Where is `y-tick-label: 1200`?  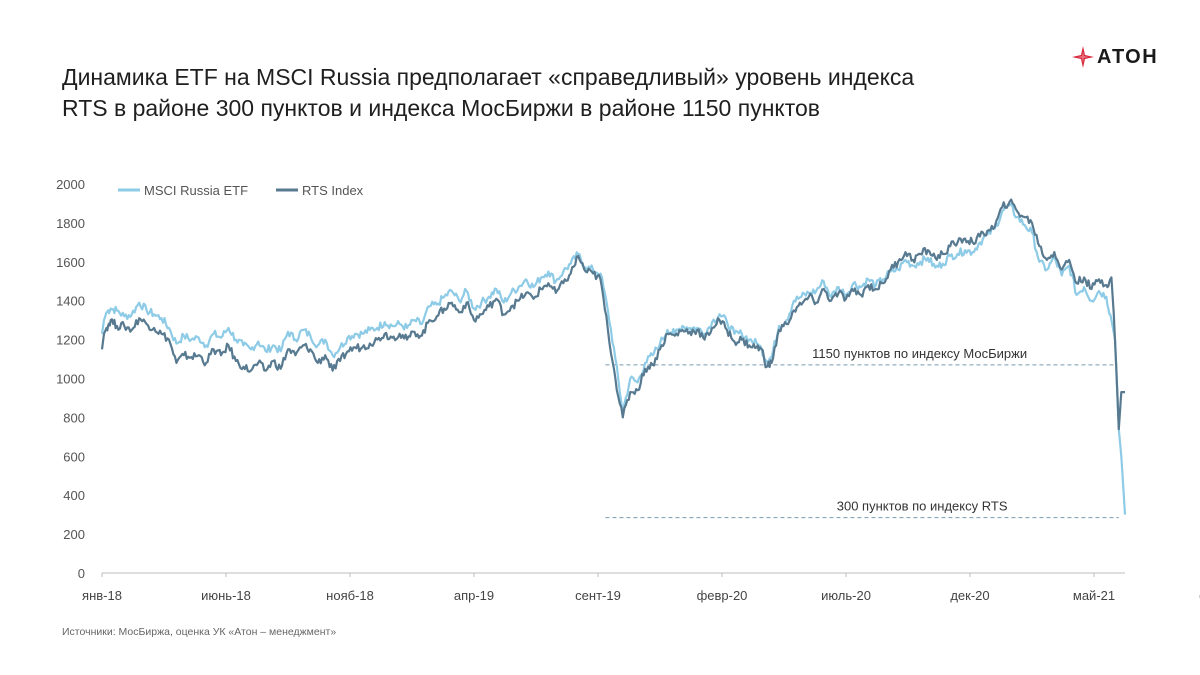
y-tick-label: 1200 is located at coordinates (70, 340).